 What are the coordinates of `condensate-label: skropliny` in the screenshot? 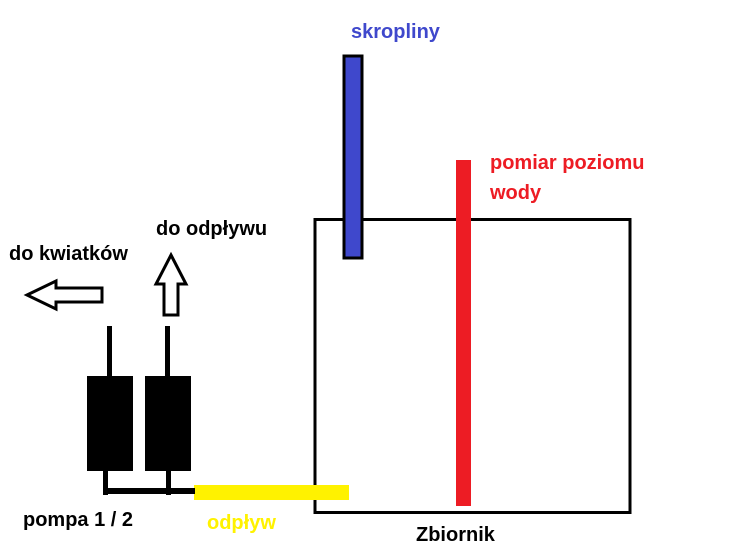 It's located at (395, 32).